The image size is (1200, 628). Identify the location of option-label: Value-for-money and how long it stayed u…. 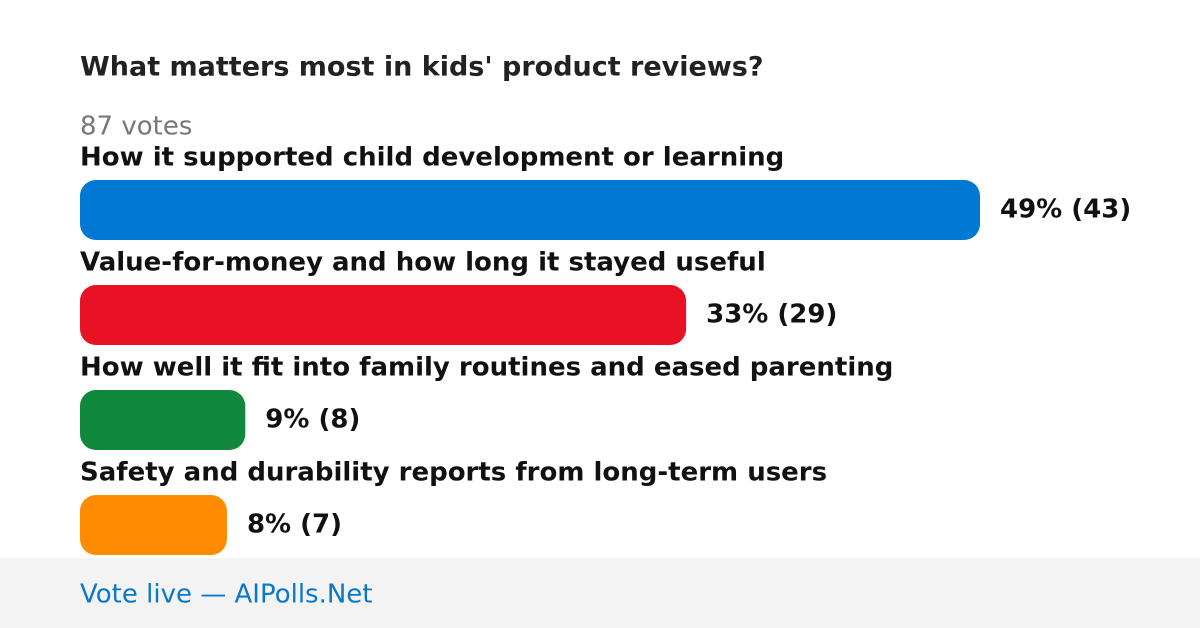
(423, 263).